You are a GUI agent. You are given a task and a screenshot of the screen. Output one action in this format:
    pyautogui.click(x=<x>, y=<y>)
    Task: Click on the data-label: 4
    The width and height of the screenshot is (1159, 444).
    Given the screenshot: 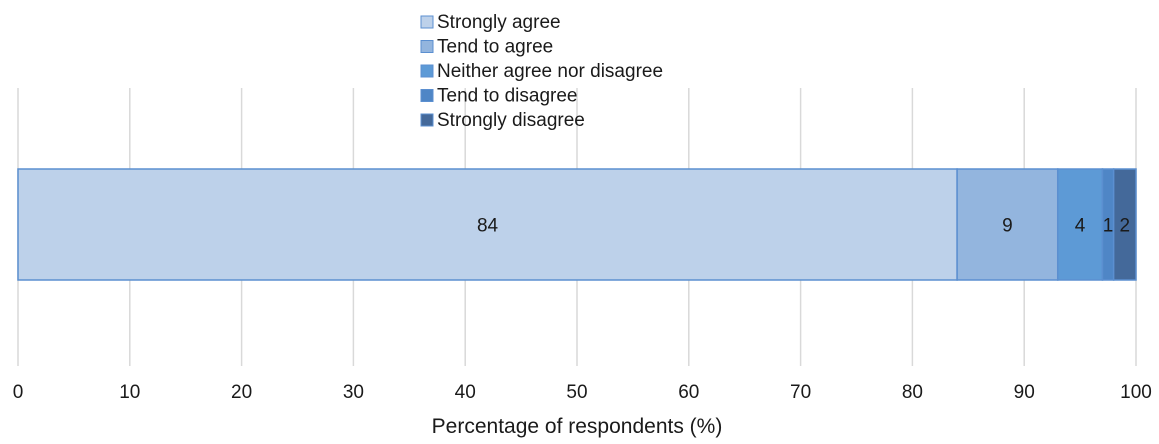 What is the action you would take?
    pyautogui.click(x=1080, y=226)
    